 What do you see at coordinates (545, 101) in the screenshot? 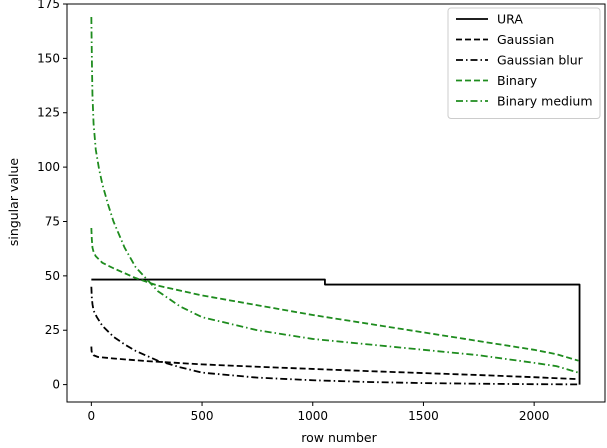
I see `legend-label-4: Binary medium` at bounding box center [545, 101].